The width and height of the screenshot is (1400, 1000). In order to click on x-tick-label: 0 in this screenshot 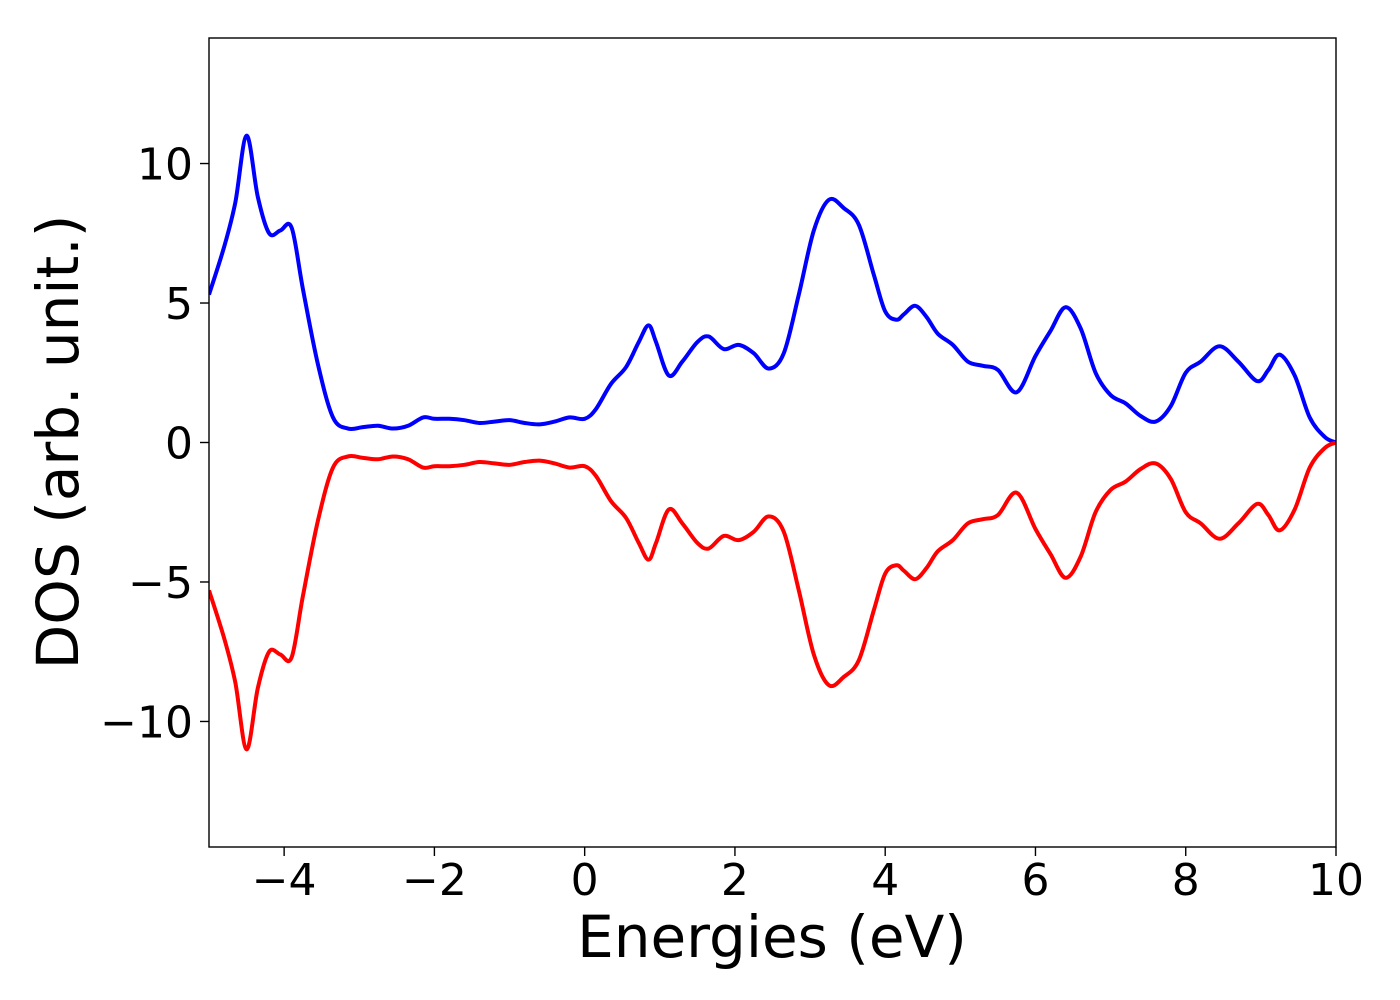, I will do `click(585, 880)`.